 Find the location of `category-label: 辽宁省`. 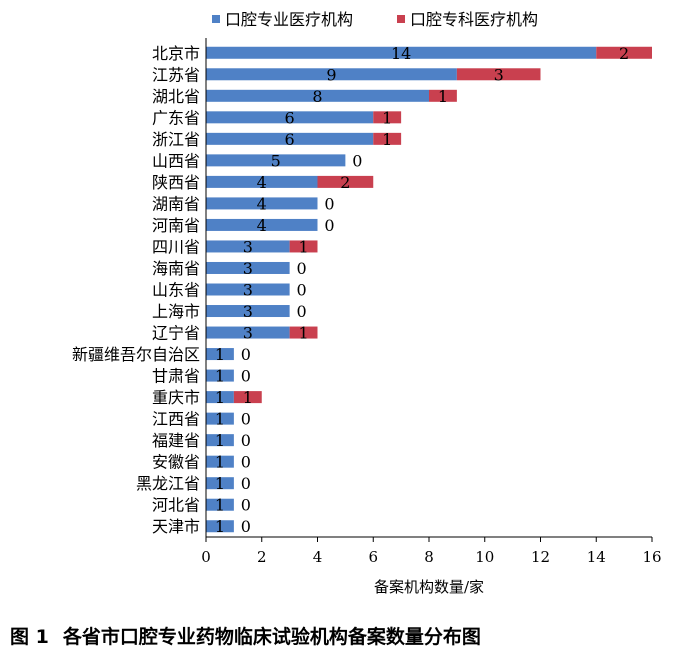

category-label: 辽宁省 is located at coordinates (176, 333).